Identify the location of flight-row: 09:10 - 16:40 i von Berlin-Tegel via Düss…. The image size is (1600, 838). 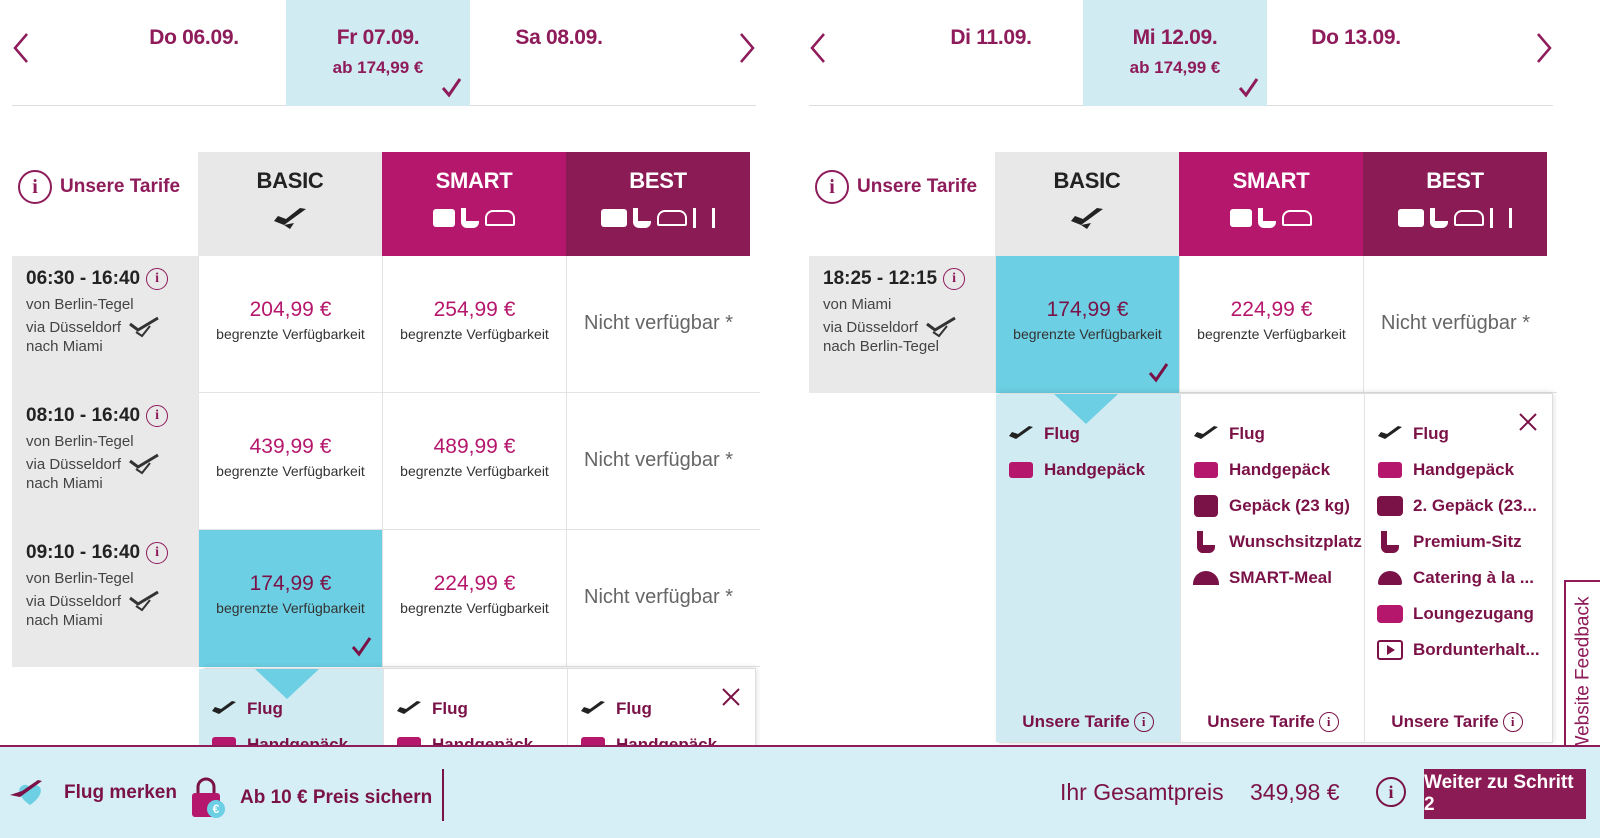
(386, 598).